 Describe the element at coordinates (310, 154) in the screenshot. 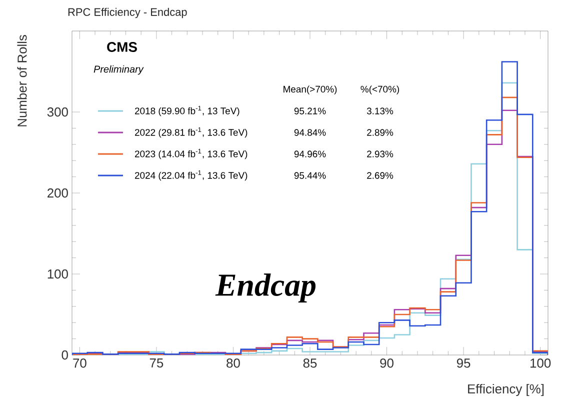

I see `annotation: 94.96%` at that location.